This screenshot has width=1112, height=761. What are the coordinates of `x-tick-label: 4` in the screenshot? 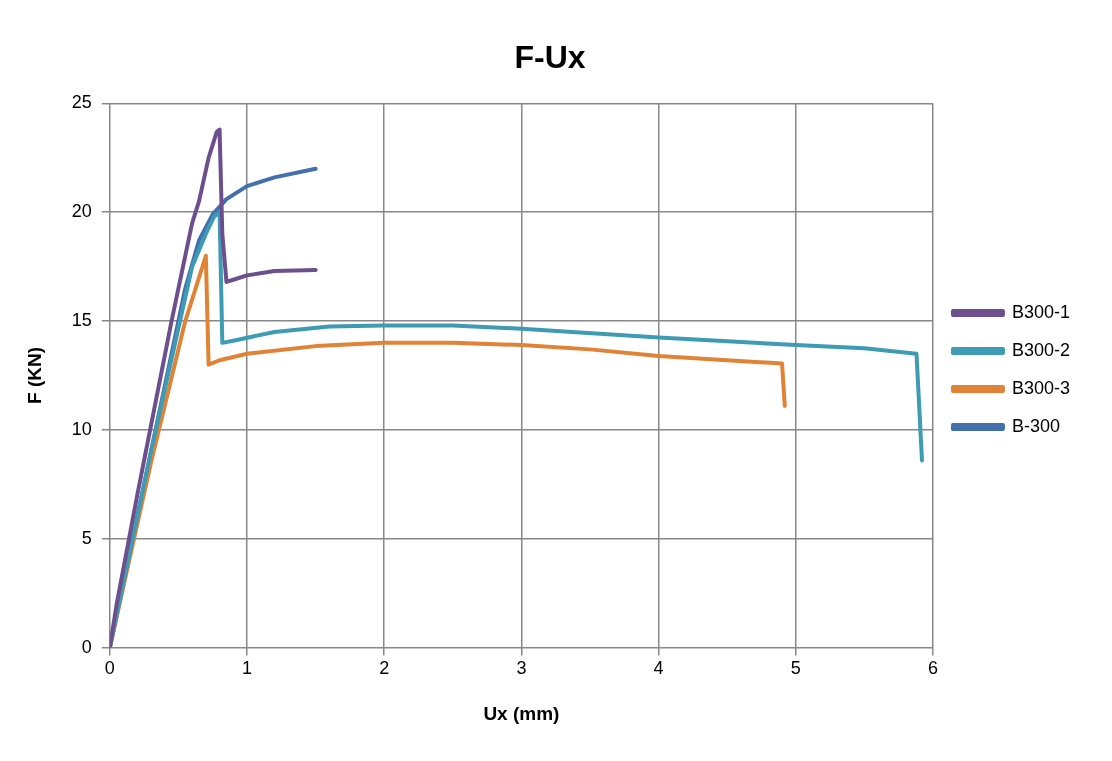 It's located at (658, 668).